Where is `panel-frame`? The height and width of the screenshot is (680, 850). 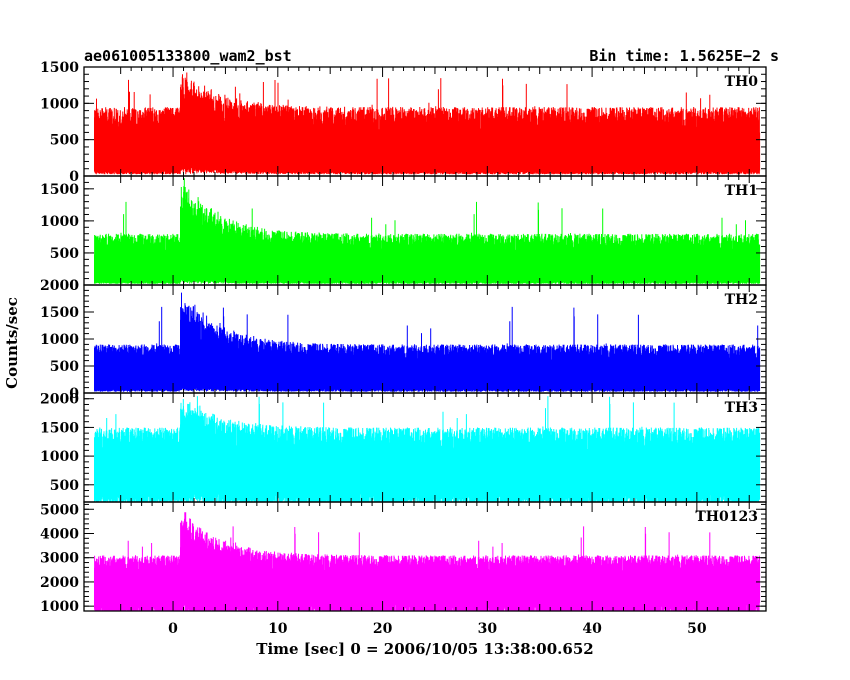
panel-frame is located at coordinates (425, 556).